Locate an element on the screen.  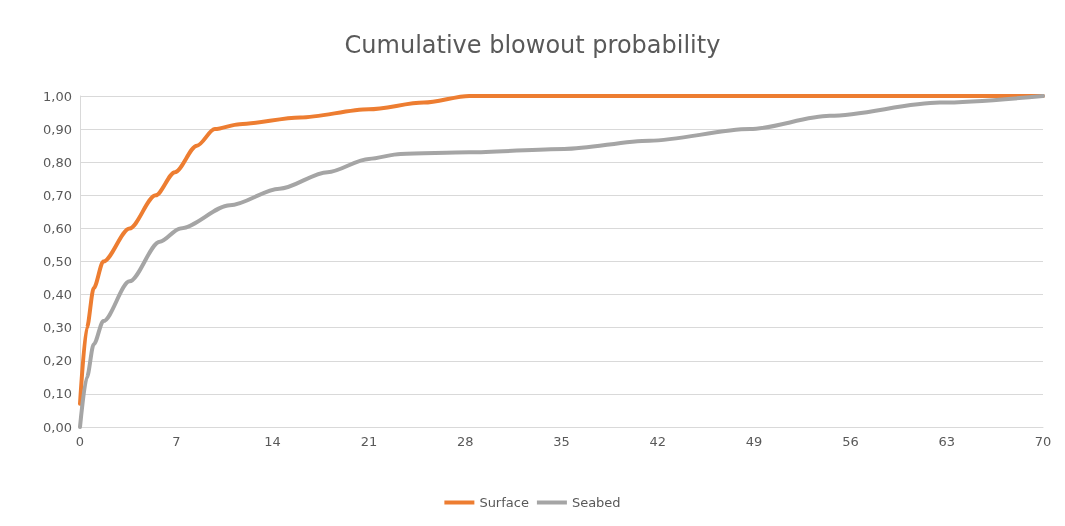
x-tick-label: 42 is located at coordinates (658, 441).